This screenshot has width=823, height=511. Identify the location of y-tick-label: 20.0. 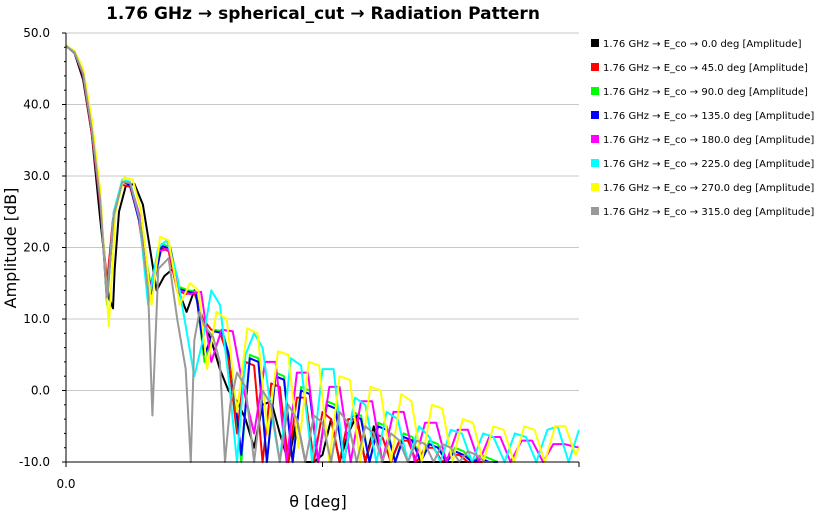
(36, 248).